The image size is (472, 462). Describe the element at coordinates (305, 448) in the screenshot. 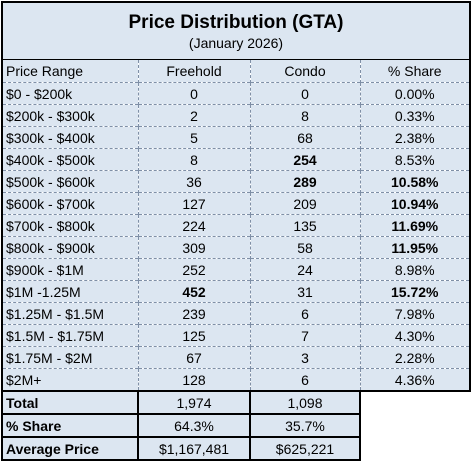

I see `summary-condo: $625,221` at that location.